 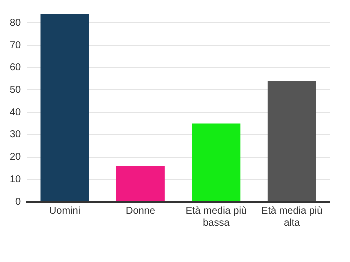 What do you see at coordinates (16, 68) in the screenshot?
I see `y-tick-label: 60` at bounding box center [16, 68].